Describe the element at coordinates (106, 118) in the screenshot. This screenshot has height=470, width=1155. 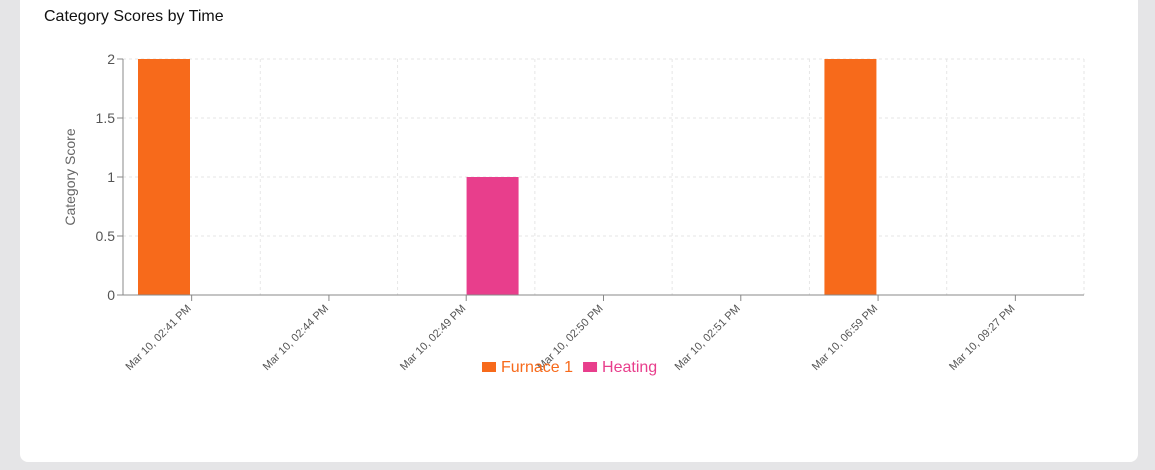
I see `y-tick-label: 1.5` at that location.